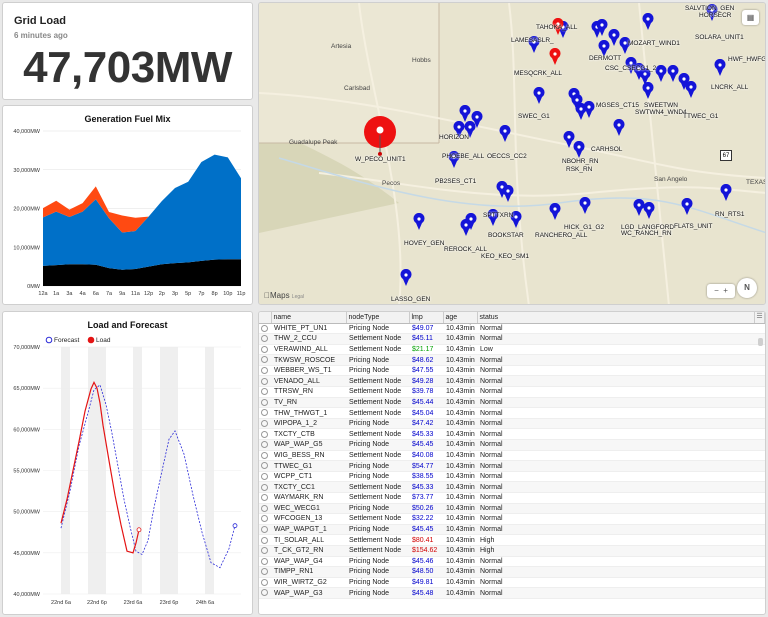 The width and height of the screenshot is (768, 617). I want to click on zoom-controls: − +, so click(721, 291).